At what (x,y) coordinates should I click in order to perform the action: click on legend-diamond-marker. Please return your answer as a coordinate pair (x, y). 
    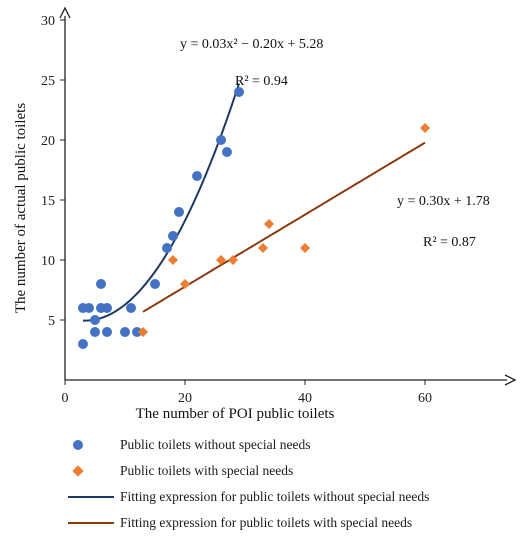
    Looking at the image, I should click on (92, 471).